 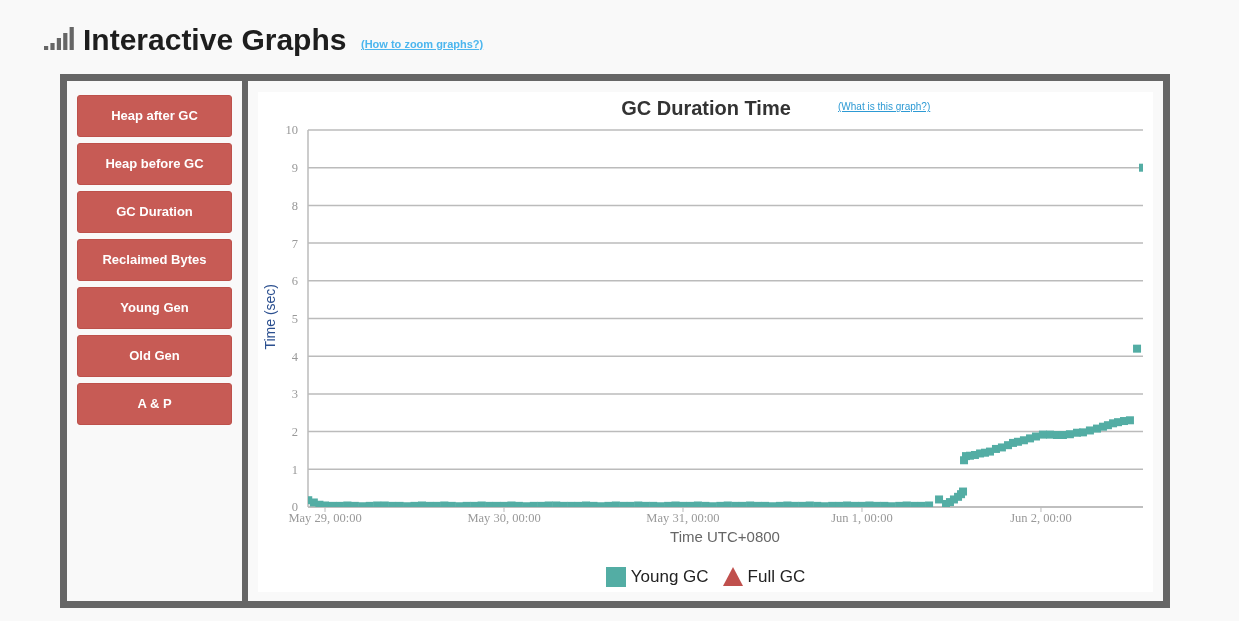 I want to click on y-tick-label: 4, so click(x=295, y=356).